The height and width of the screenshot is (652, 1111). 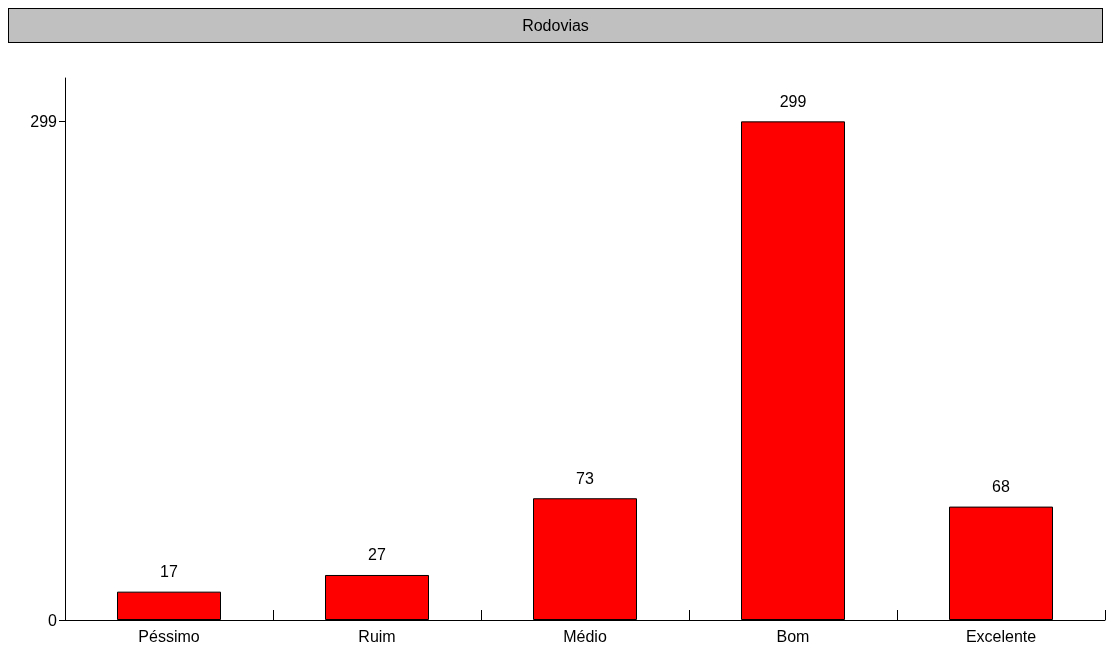 What do you see at coordinates (585, 478) in the screenshot?
I see `data-label: 73` at bounding box center [585, 478].